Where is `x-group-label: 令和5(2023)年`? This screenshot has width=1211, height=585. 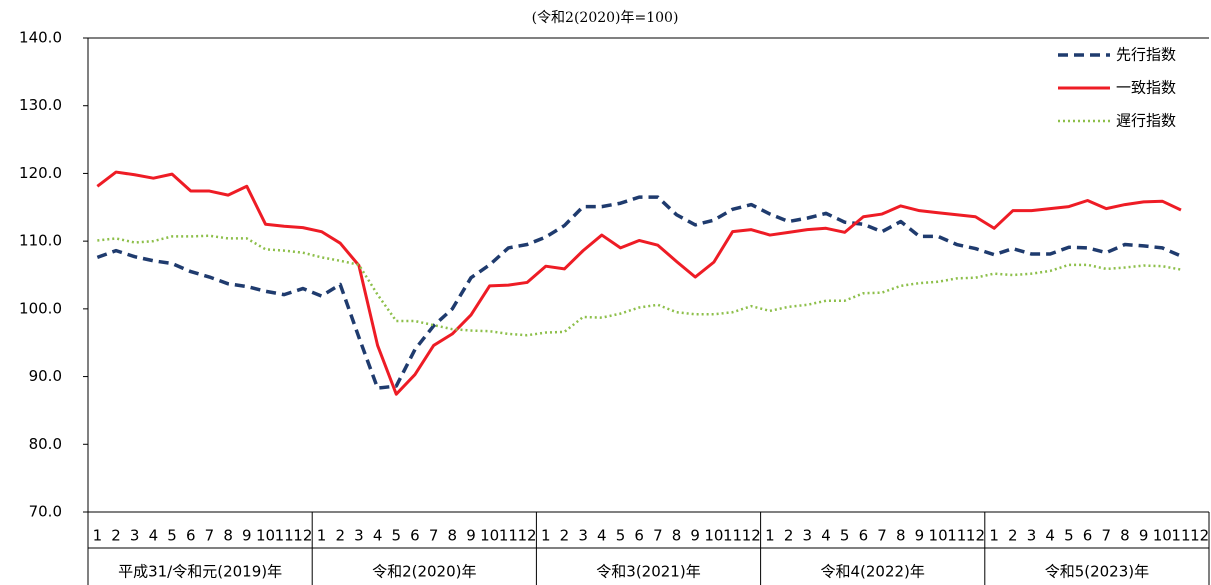
x-group-label: 令和5(2023)年 is located at coordinates (1097, 572).